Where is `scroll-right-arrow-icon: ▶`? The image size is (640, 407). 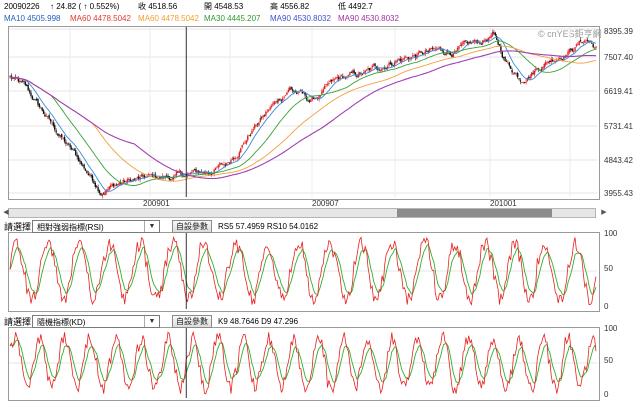 scroll-right-arrow-icon: ▶ is located at coordinates (604, 212).